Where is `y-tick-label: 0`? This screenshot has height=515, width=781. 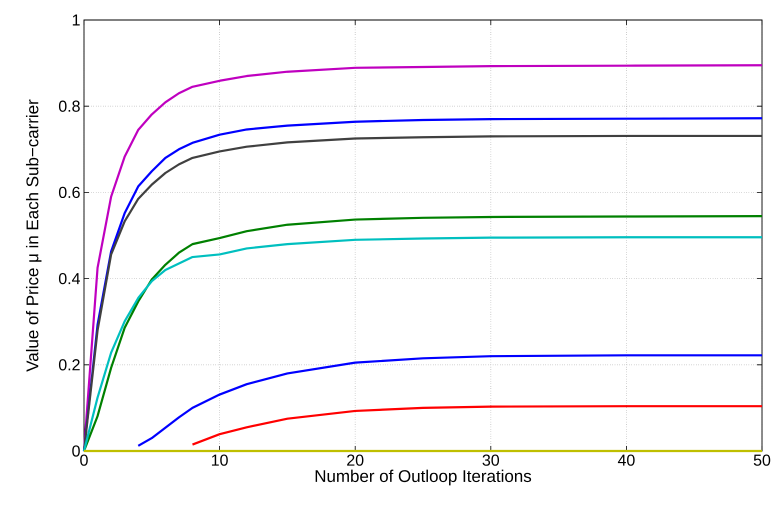 y-tick-label: 0 is located at coordinates (76, 451).